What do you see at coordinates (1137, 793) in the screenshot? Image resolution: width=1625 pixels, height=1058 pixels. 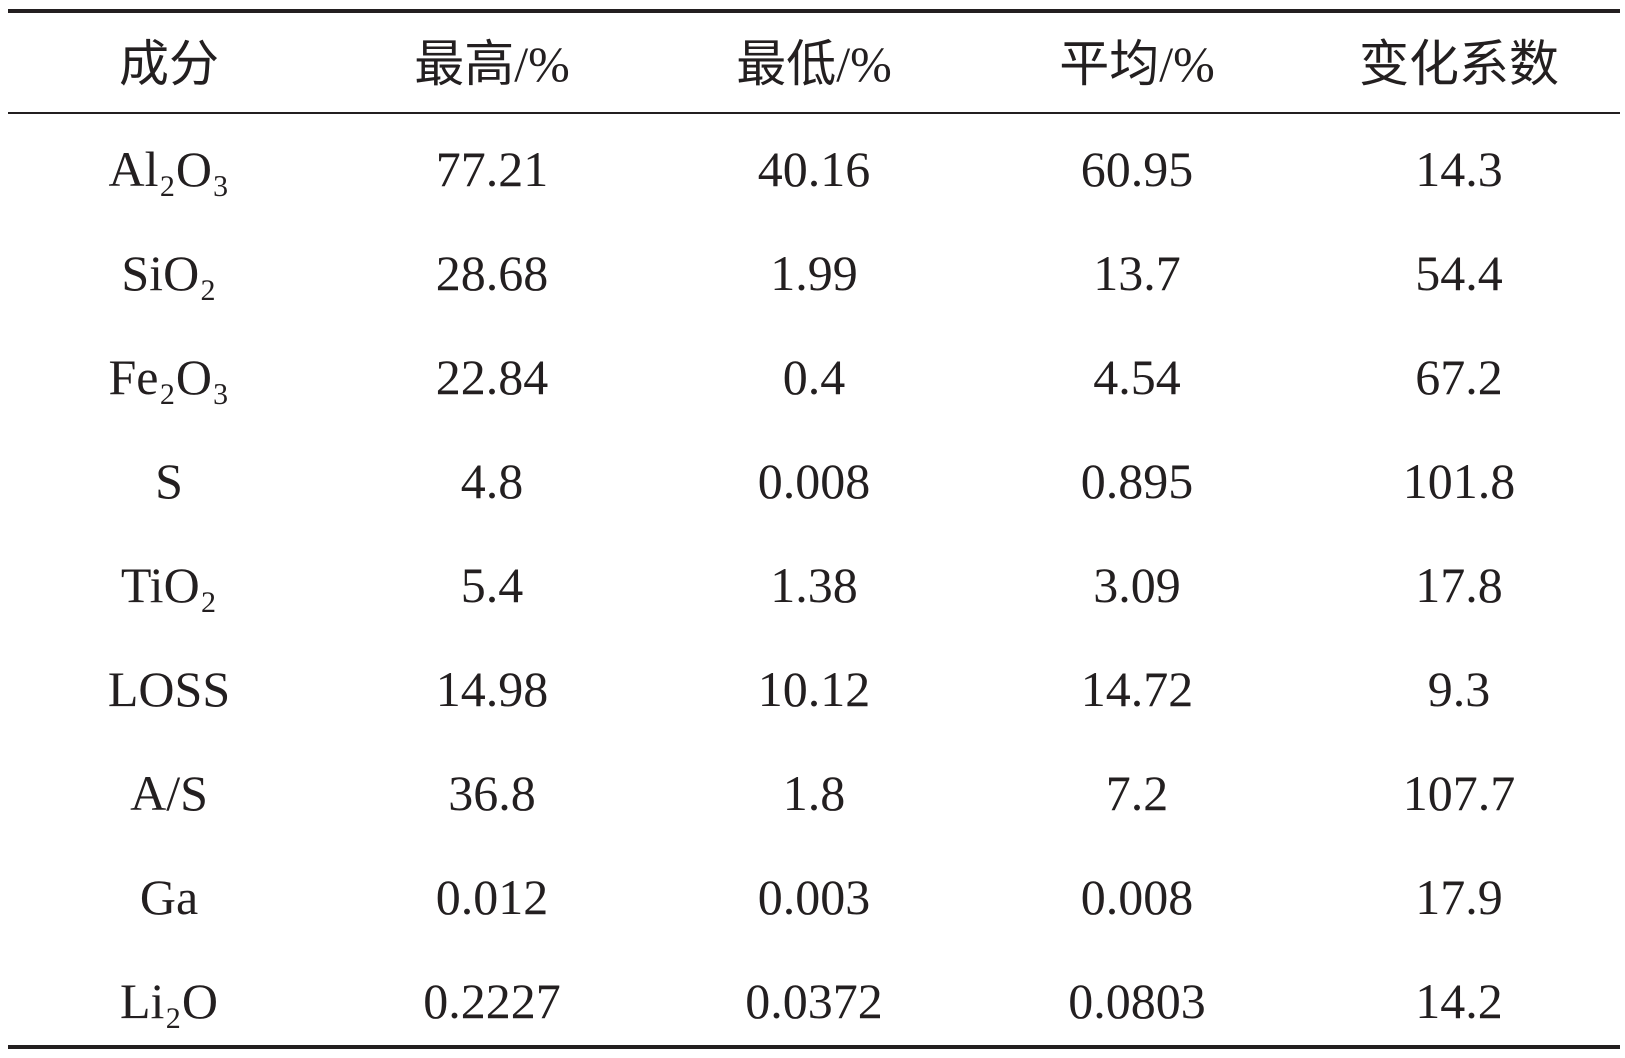 I see `table-cell: 7.2` at bounding box center [1137, 793].